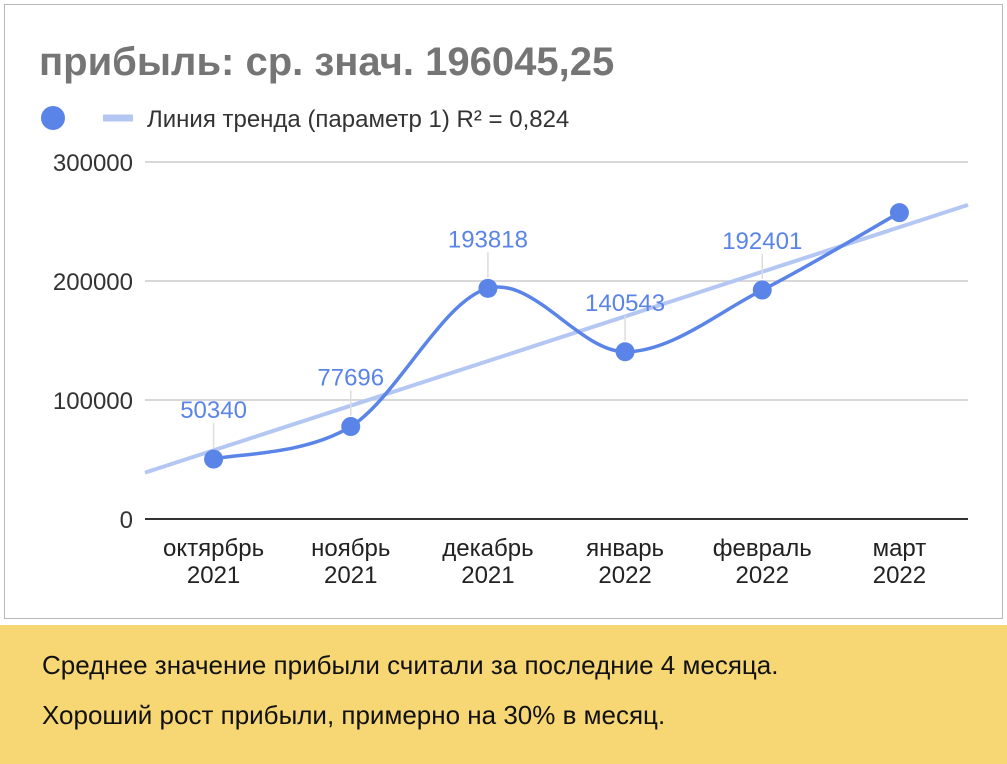  Describe the element at coordinates (762, 241) in the screenshot. I see `data-label: 192401` at that location.